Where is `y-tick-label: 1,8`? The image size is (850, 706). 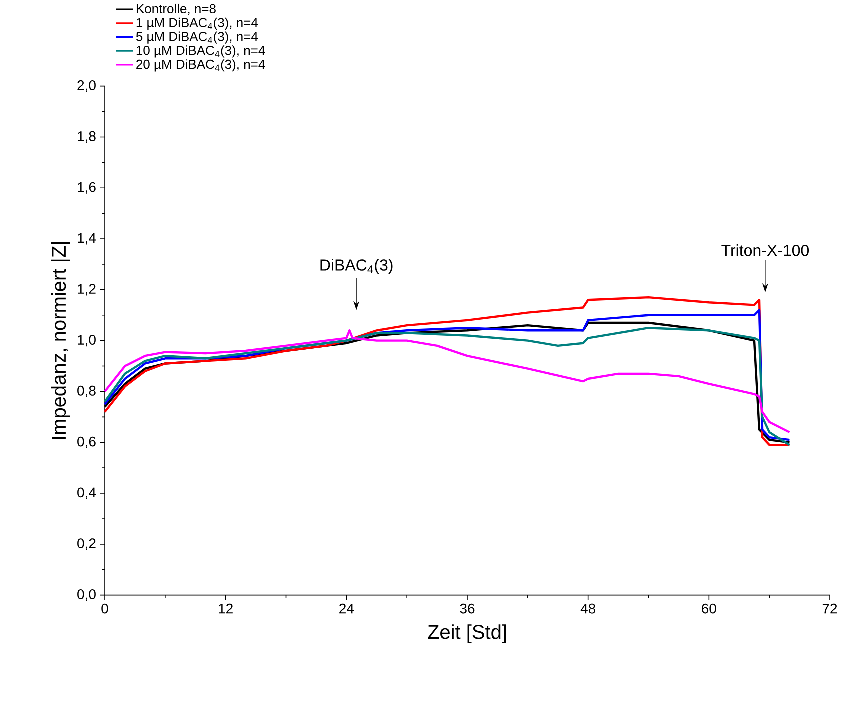
y-tick-label: 1,8 is located at coordinates (87, 137).